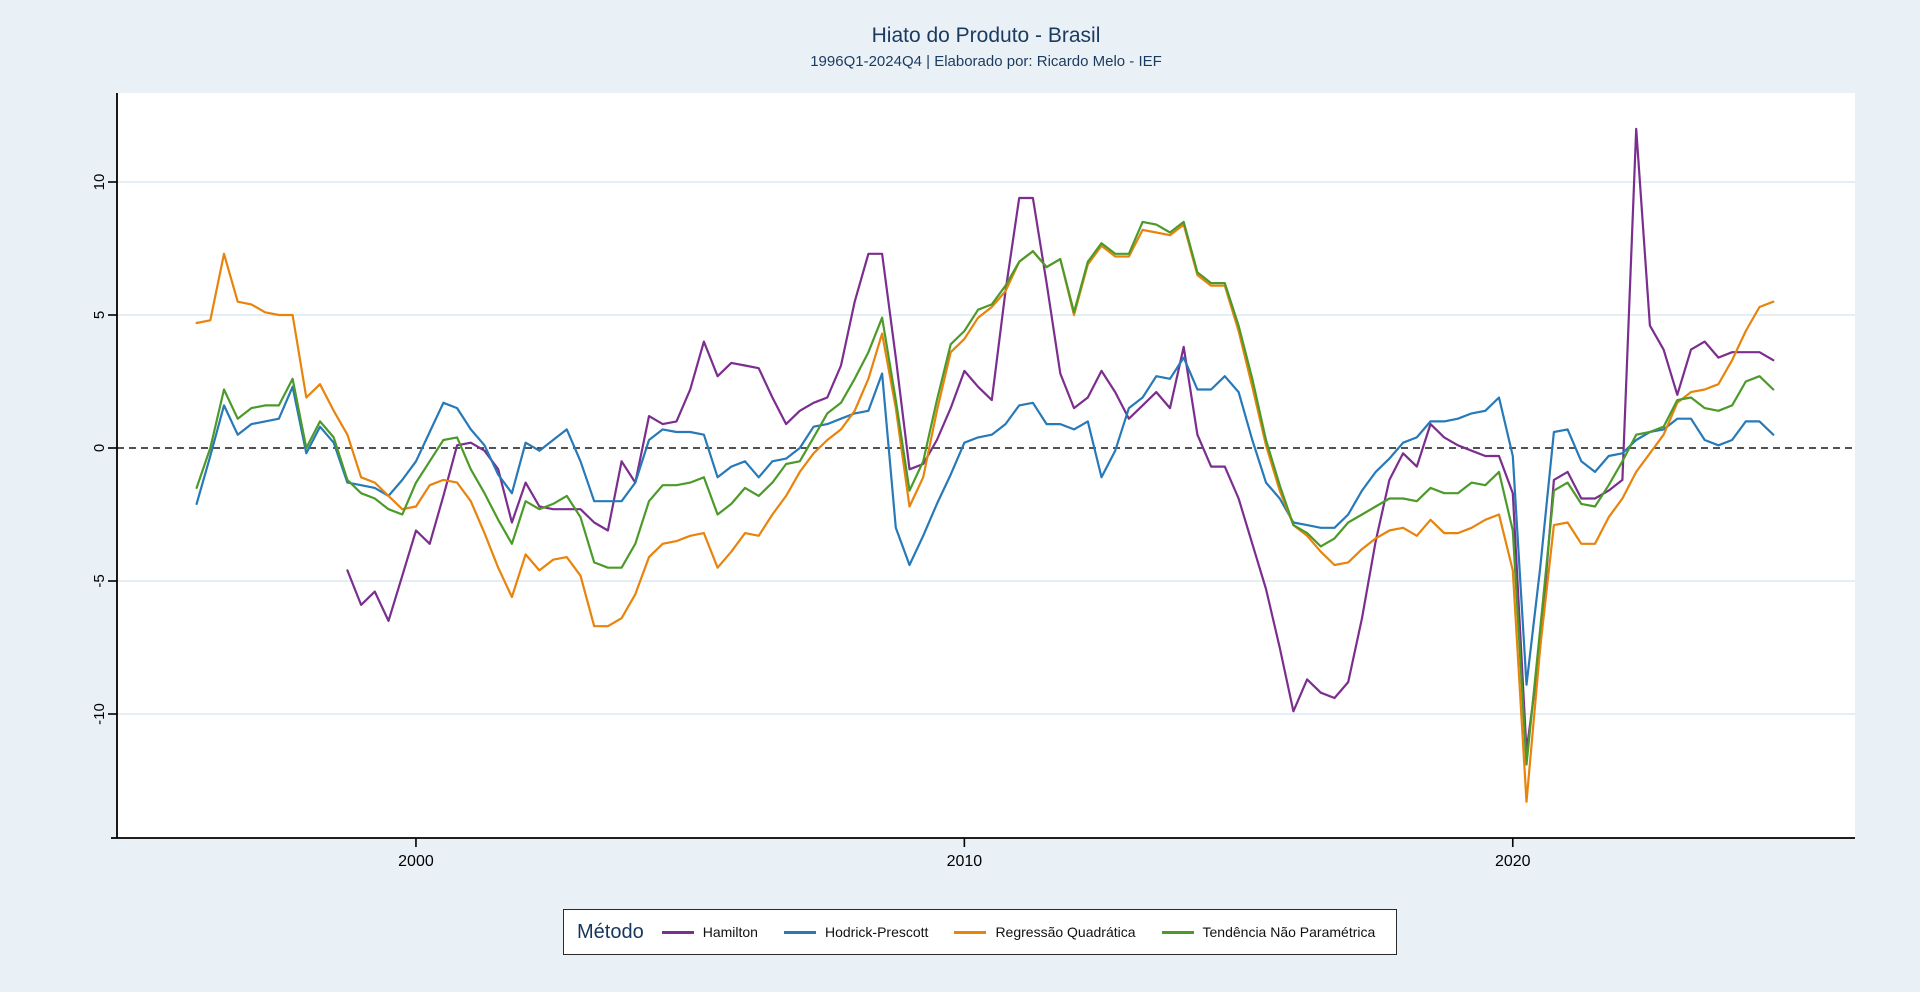  What do you see at coordinates (99, 182) in the screenshot?
I see `y-tick-label: 10` at bounding box center [99, 182].